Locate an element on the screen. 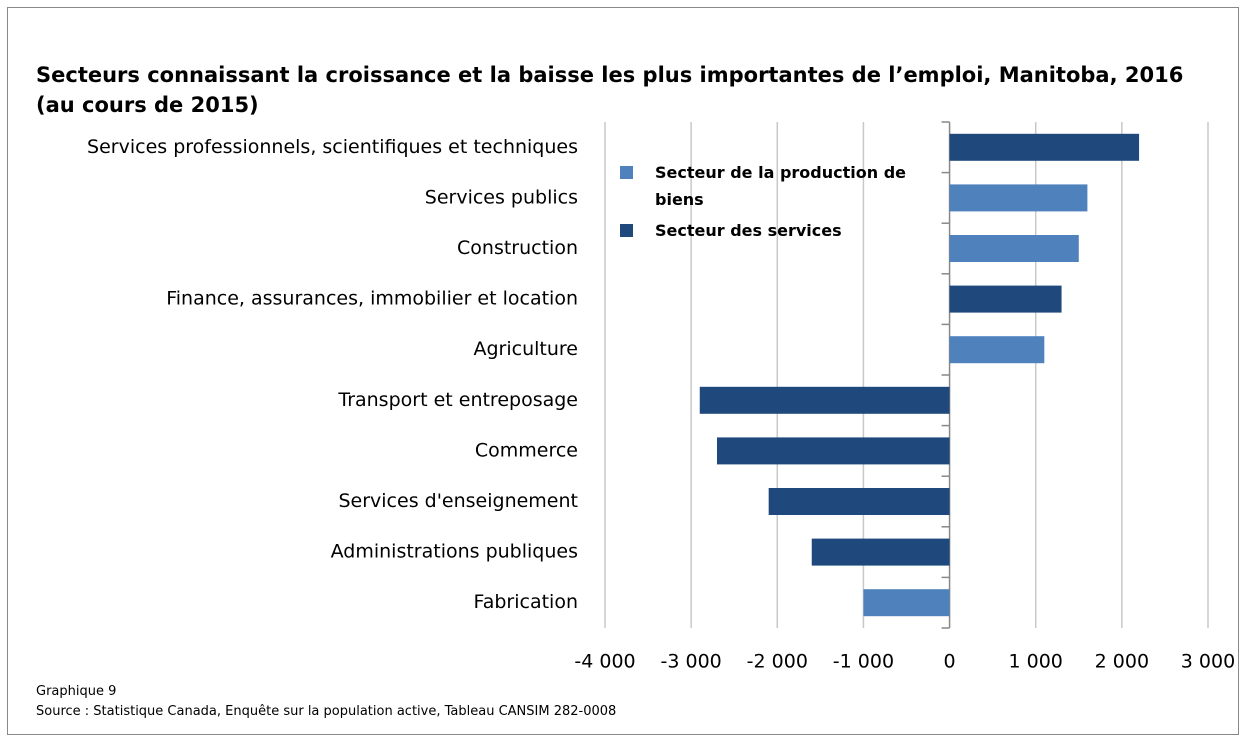 The width and height of the screenshot is (1248, 743). y-tick-label: Services publics is located at coordinates (501, 197).